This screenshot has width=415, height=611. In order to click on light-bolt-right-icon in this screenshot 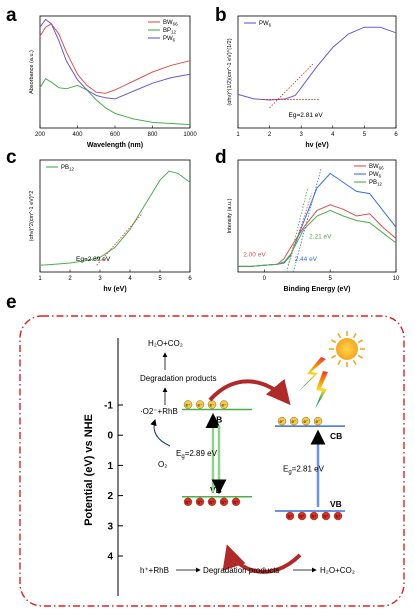, I will do `click(321, 390)`.